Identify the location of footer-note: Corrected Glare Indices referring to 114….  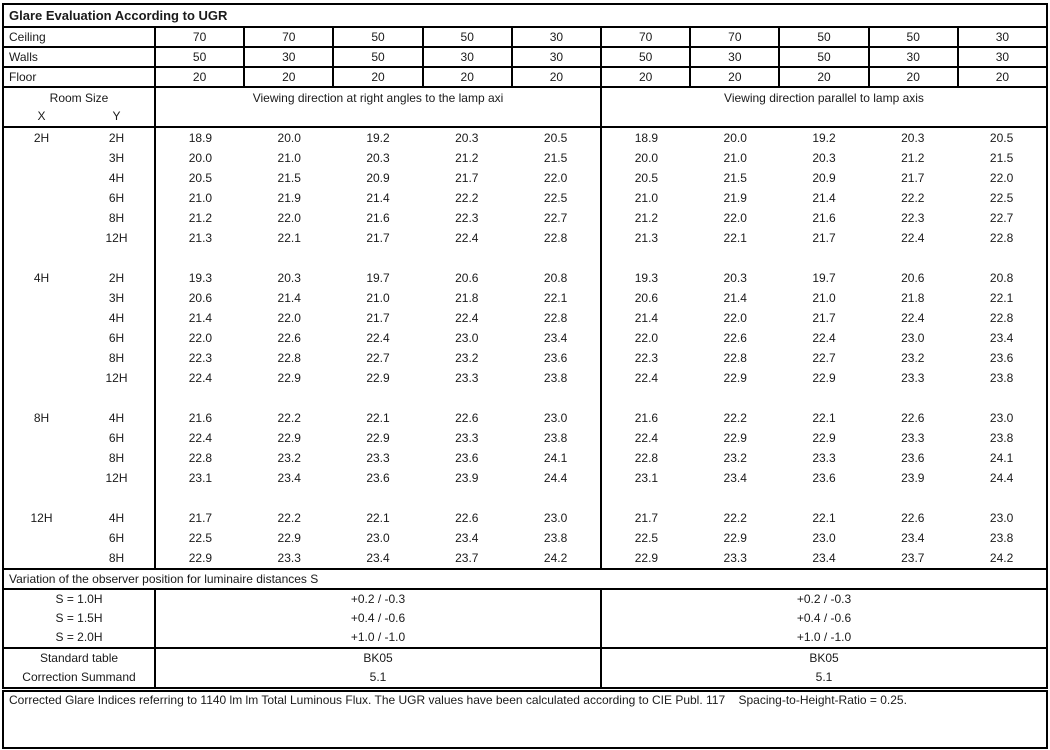
(525, 719).